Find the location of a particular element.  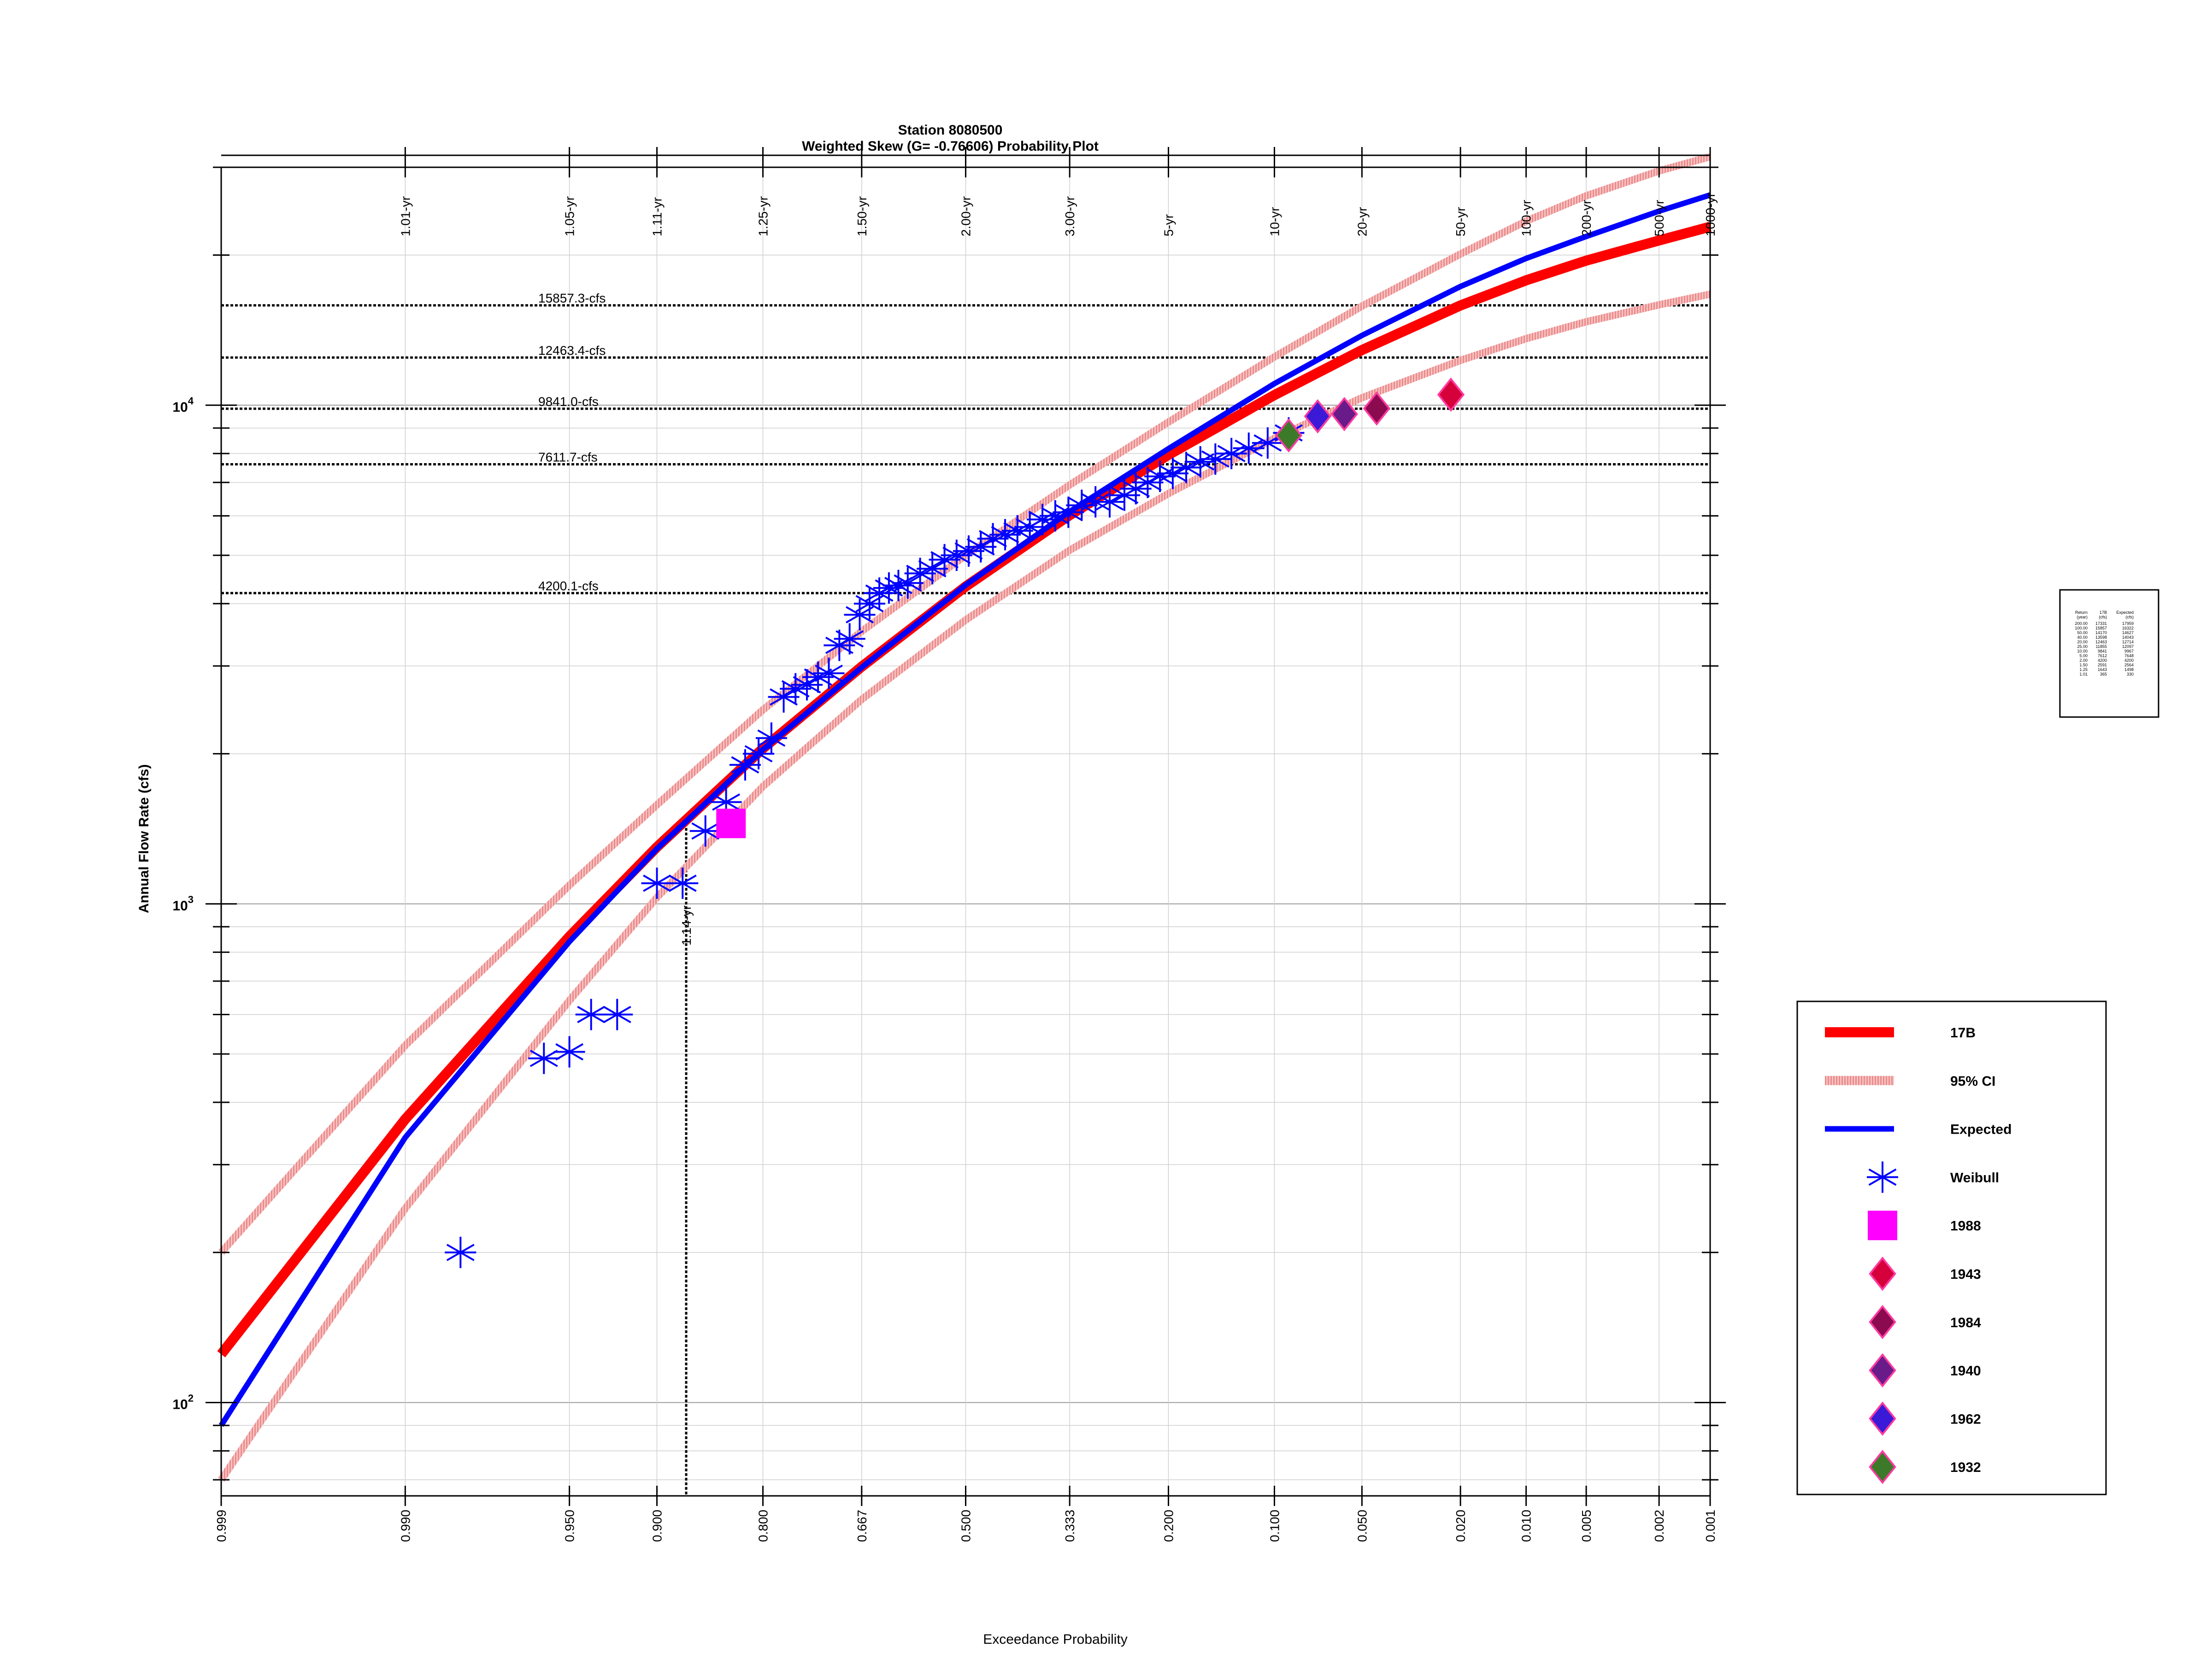

return-period-label: 1000-yr is located at coordinates (1710, 214).